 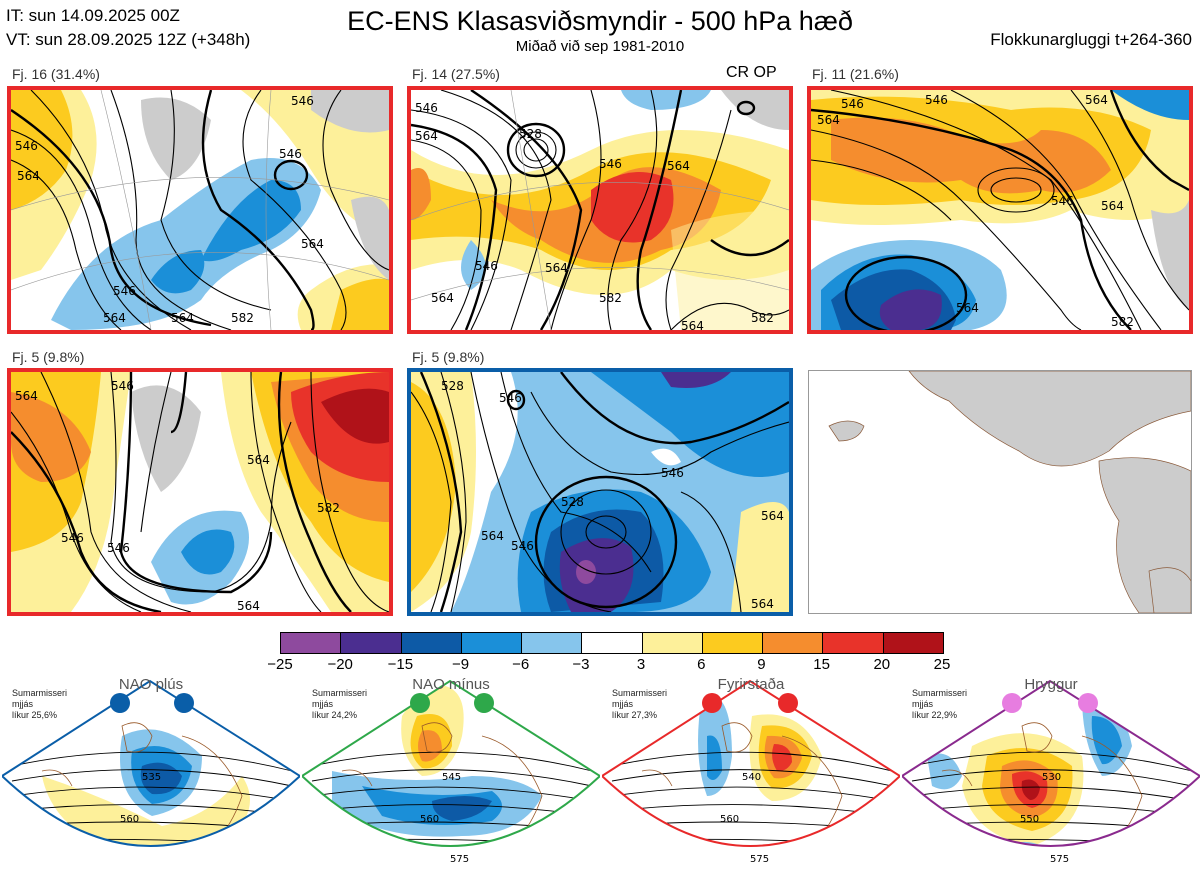 I want to click on colorbar-tick-label: 20, so click(x=882, y=664).